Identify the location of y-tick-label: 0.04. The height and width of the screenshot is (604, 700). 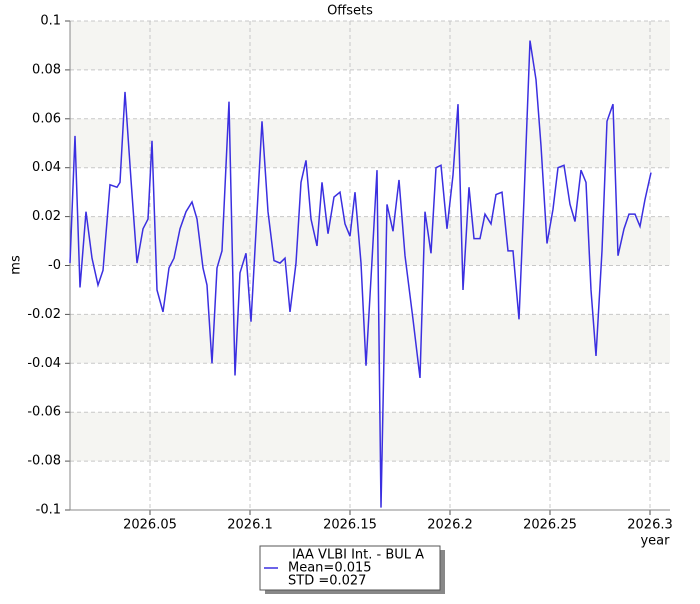
(46, 167).